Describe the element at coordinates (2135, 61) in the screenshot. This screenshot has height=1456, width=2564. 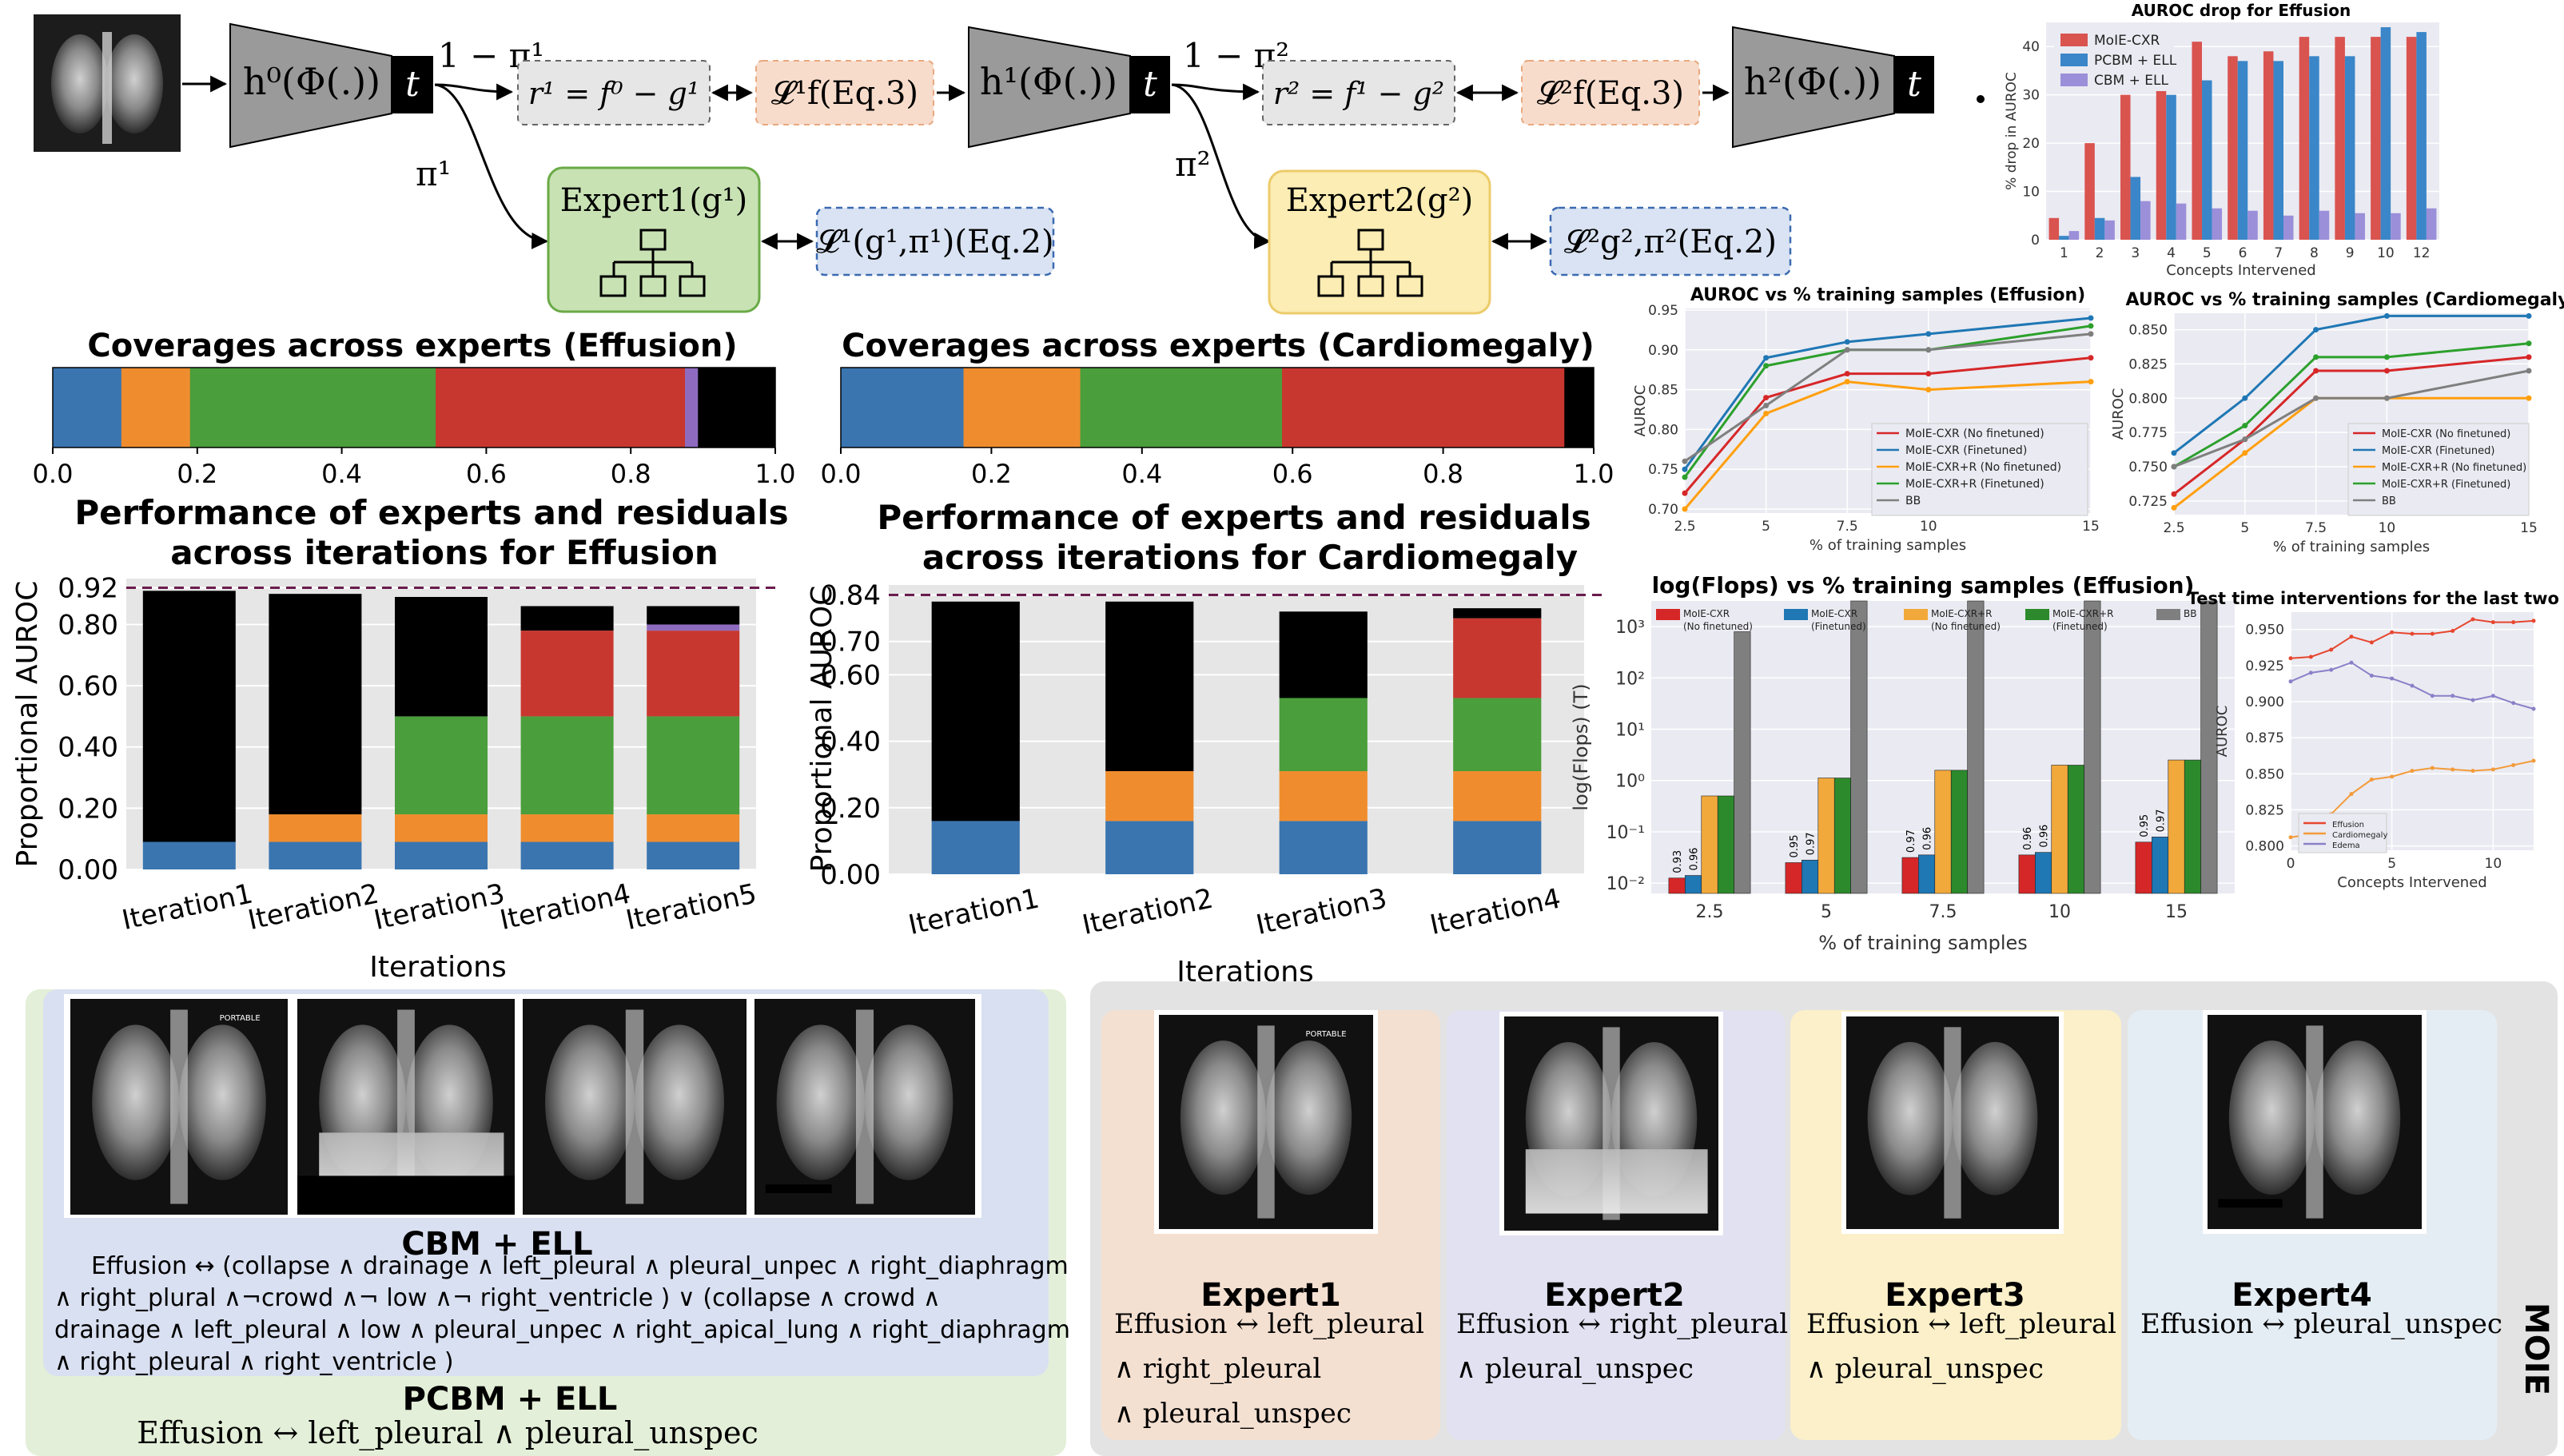
I see `legend-label: PCBM + ELL` at that location.